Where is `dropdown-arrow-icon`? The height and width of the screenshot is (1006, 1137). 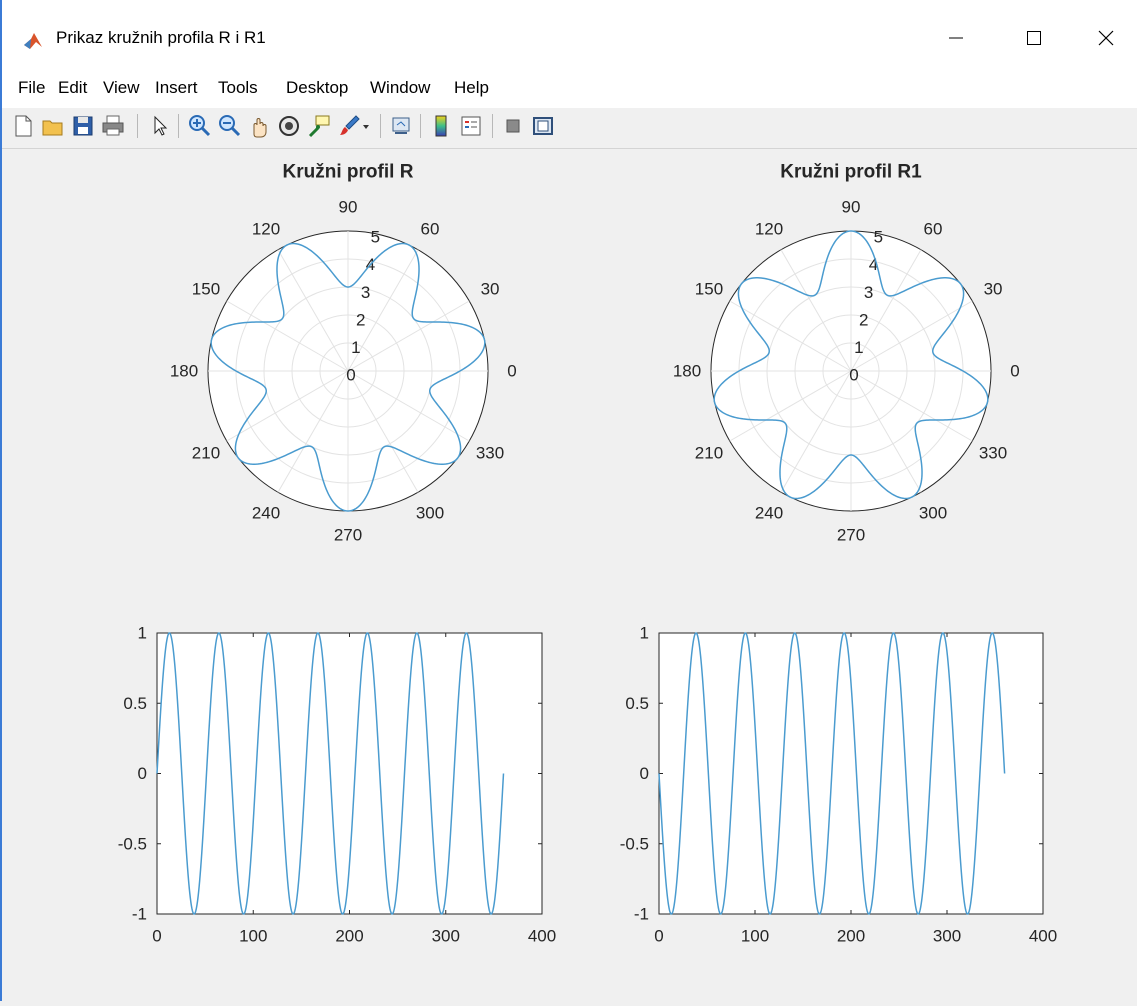
dropdown-arrow-icon is located at coordinates (366, 127).